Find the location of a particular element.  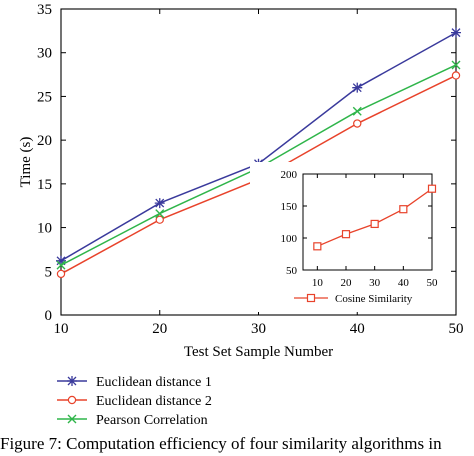

x-tick-label: 30 is located at coordinates (258, 329).